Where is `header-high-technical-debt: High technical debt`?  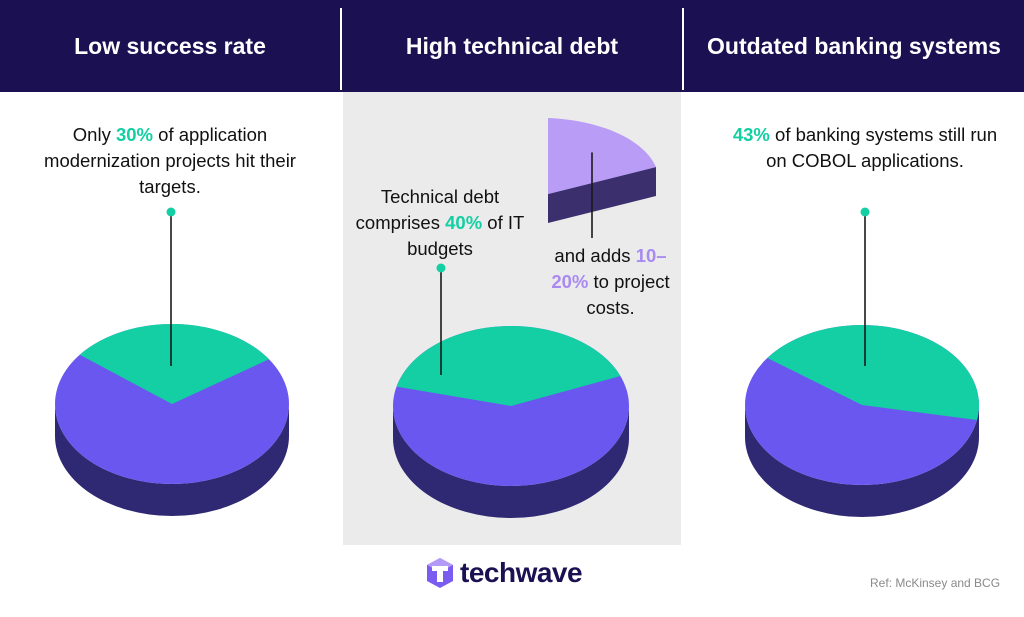
header-high-technical-debt: High technical debt is located at coordinates (512, 45).